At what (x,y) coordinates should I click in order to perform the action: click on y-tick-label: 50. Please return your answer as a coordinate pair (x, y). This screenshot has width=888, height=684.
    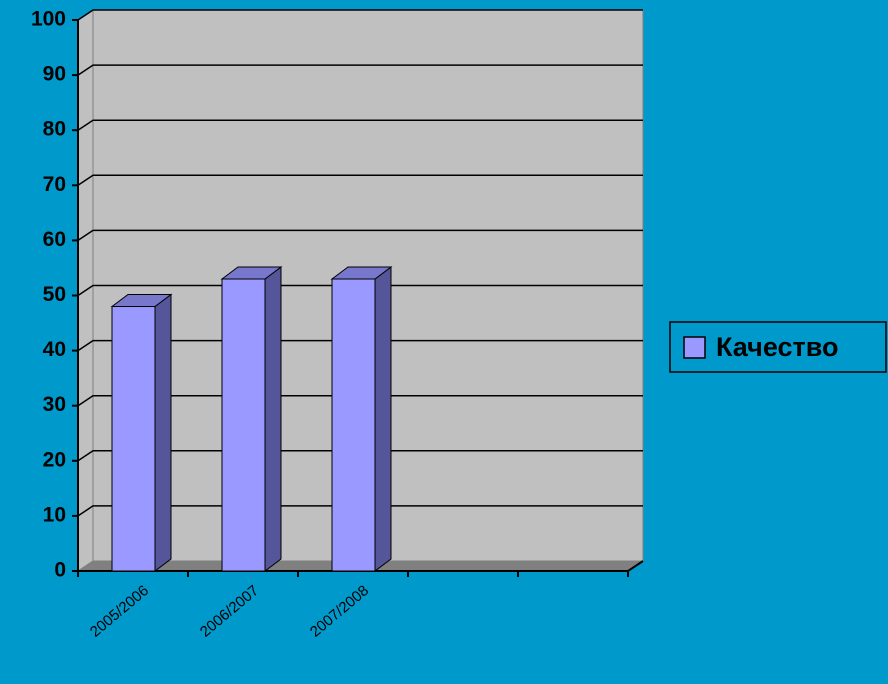
    Looking at the image, I should click on (54, 294).